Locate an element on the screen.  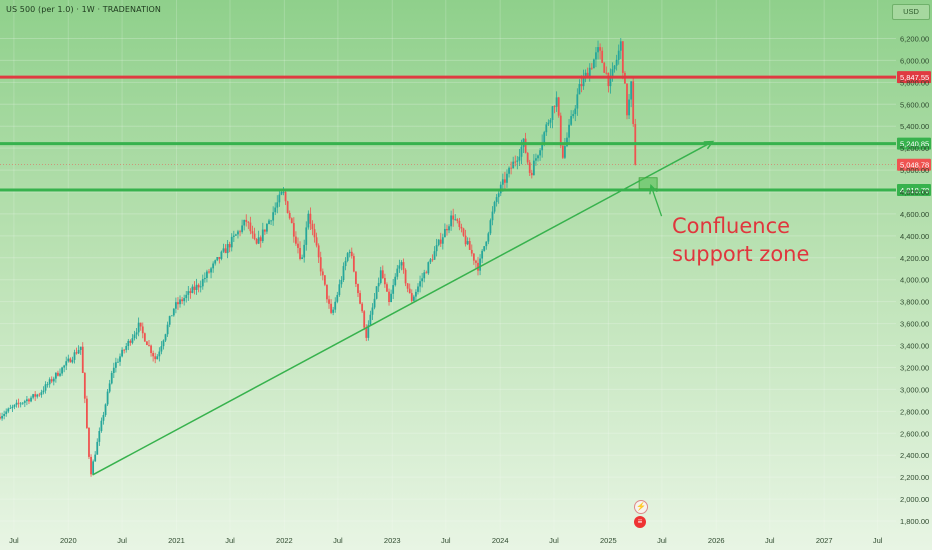
x-tick-label: 2026 is located at coordinates (716, 540).